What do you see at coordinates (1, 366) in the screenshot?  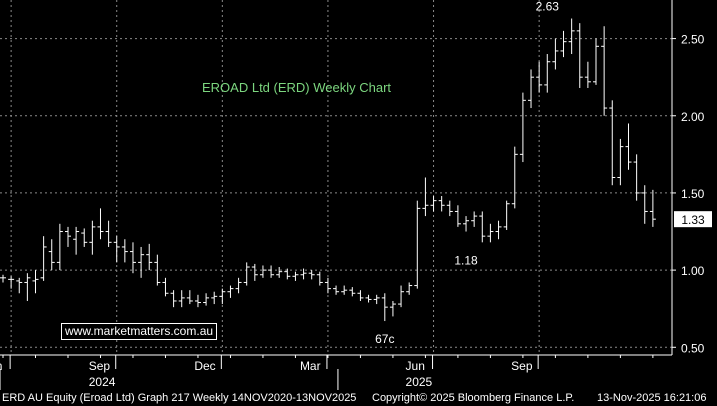 I see `x-month-label-0: Jun` at bounding box center [1, 366].